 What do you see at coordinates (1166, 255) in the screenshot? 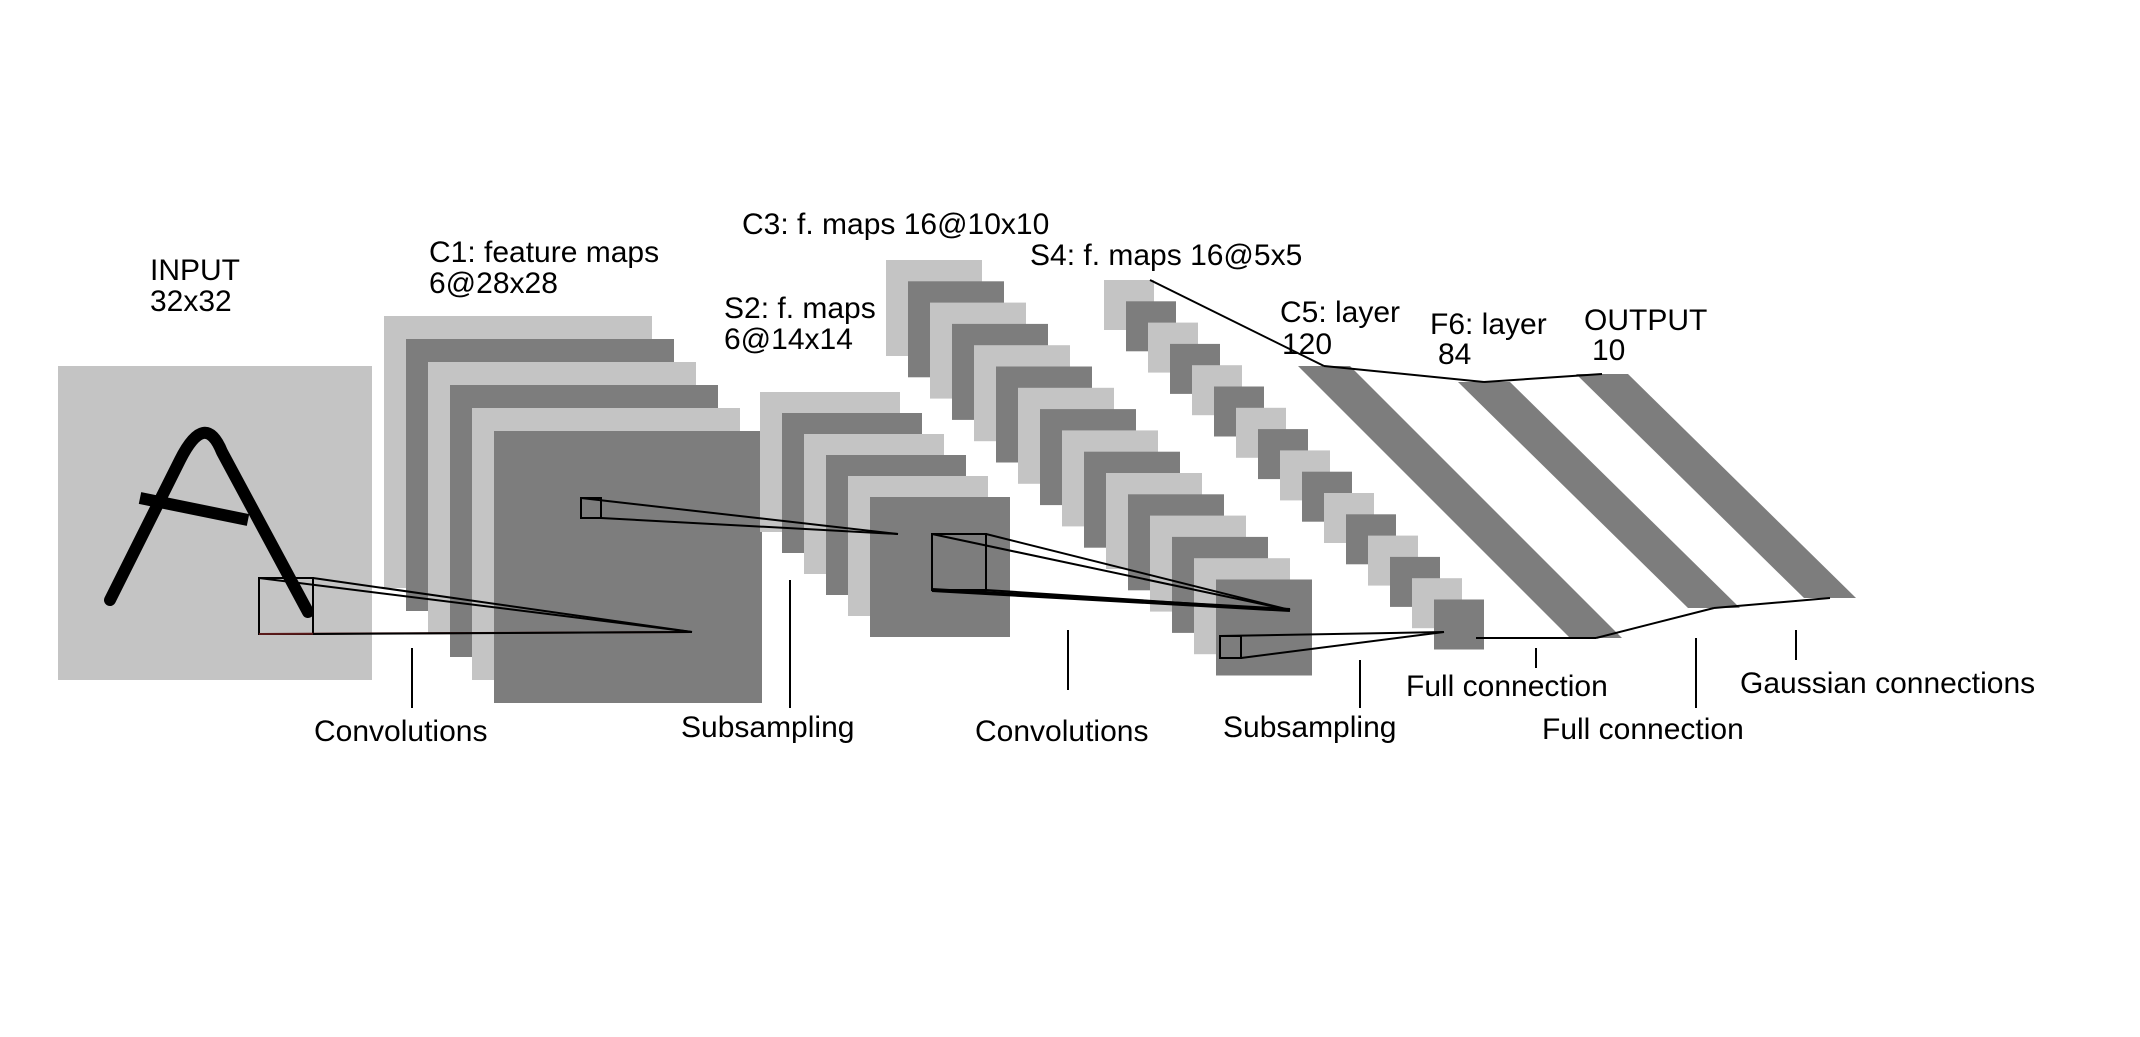
I see `s4-title: S4: f. maps 16@5x5` at bounding box center [1166, 255].